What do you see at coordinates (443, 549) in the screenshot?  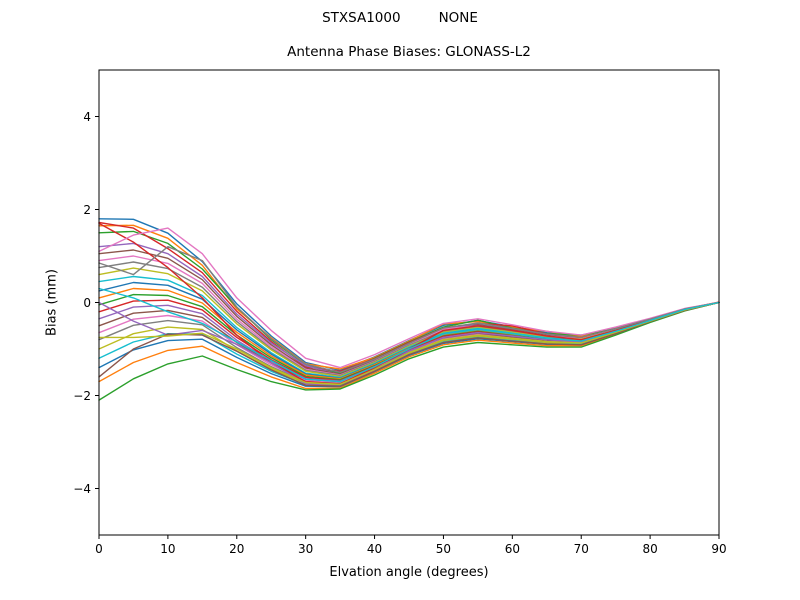 I see `x-tick-label: 50` at bounding box center [443, 549].